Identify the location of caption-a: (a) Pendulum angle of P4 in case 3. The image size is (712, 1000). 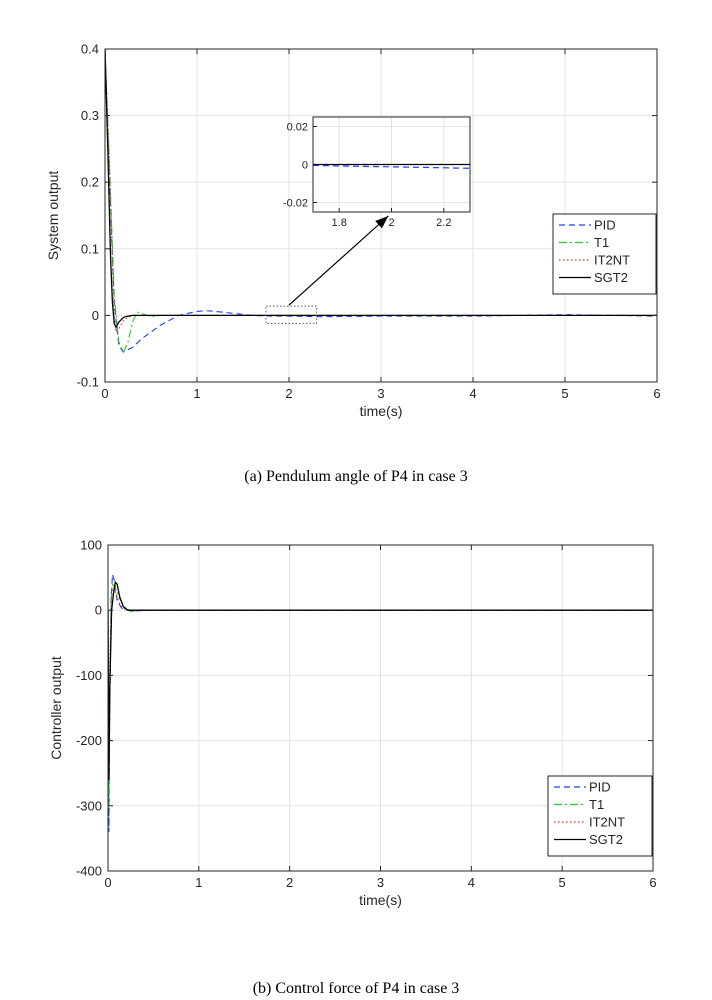
(356, 476).